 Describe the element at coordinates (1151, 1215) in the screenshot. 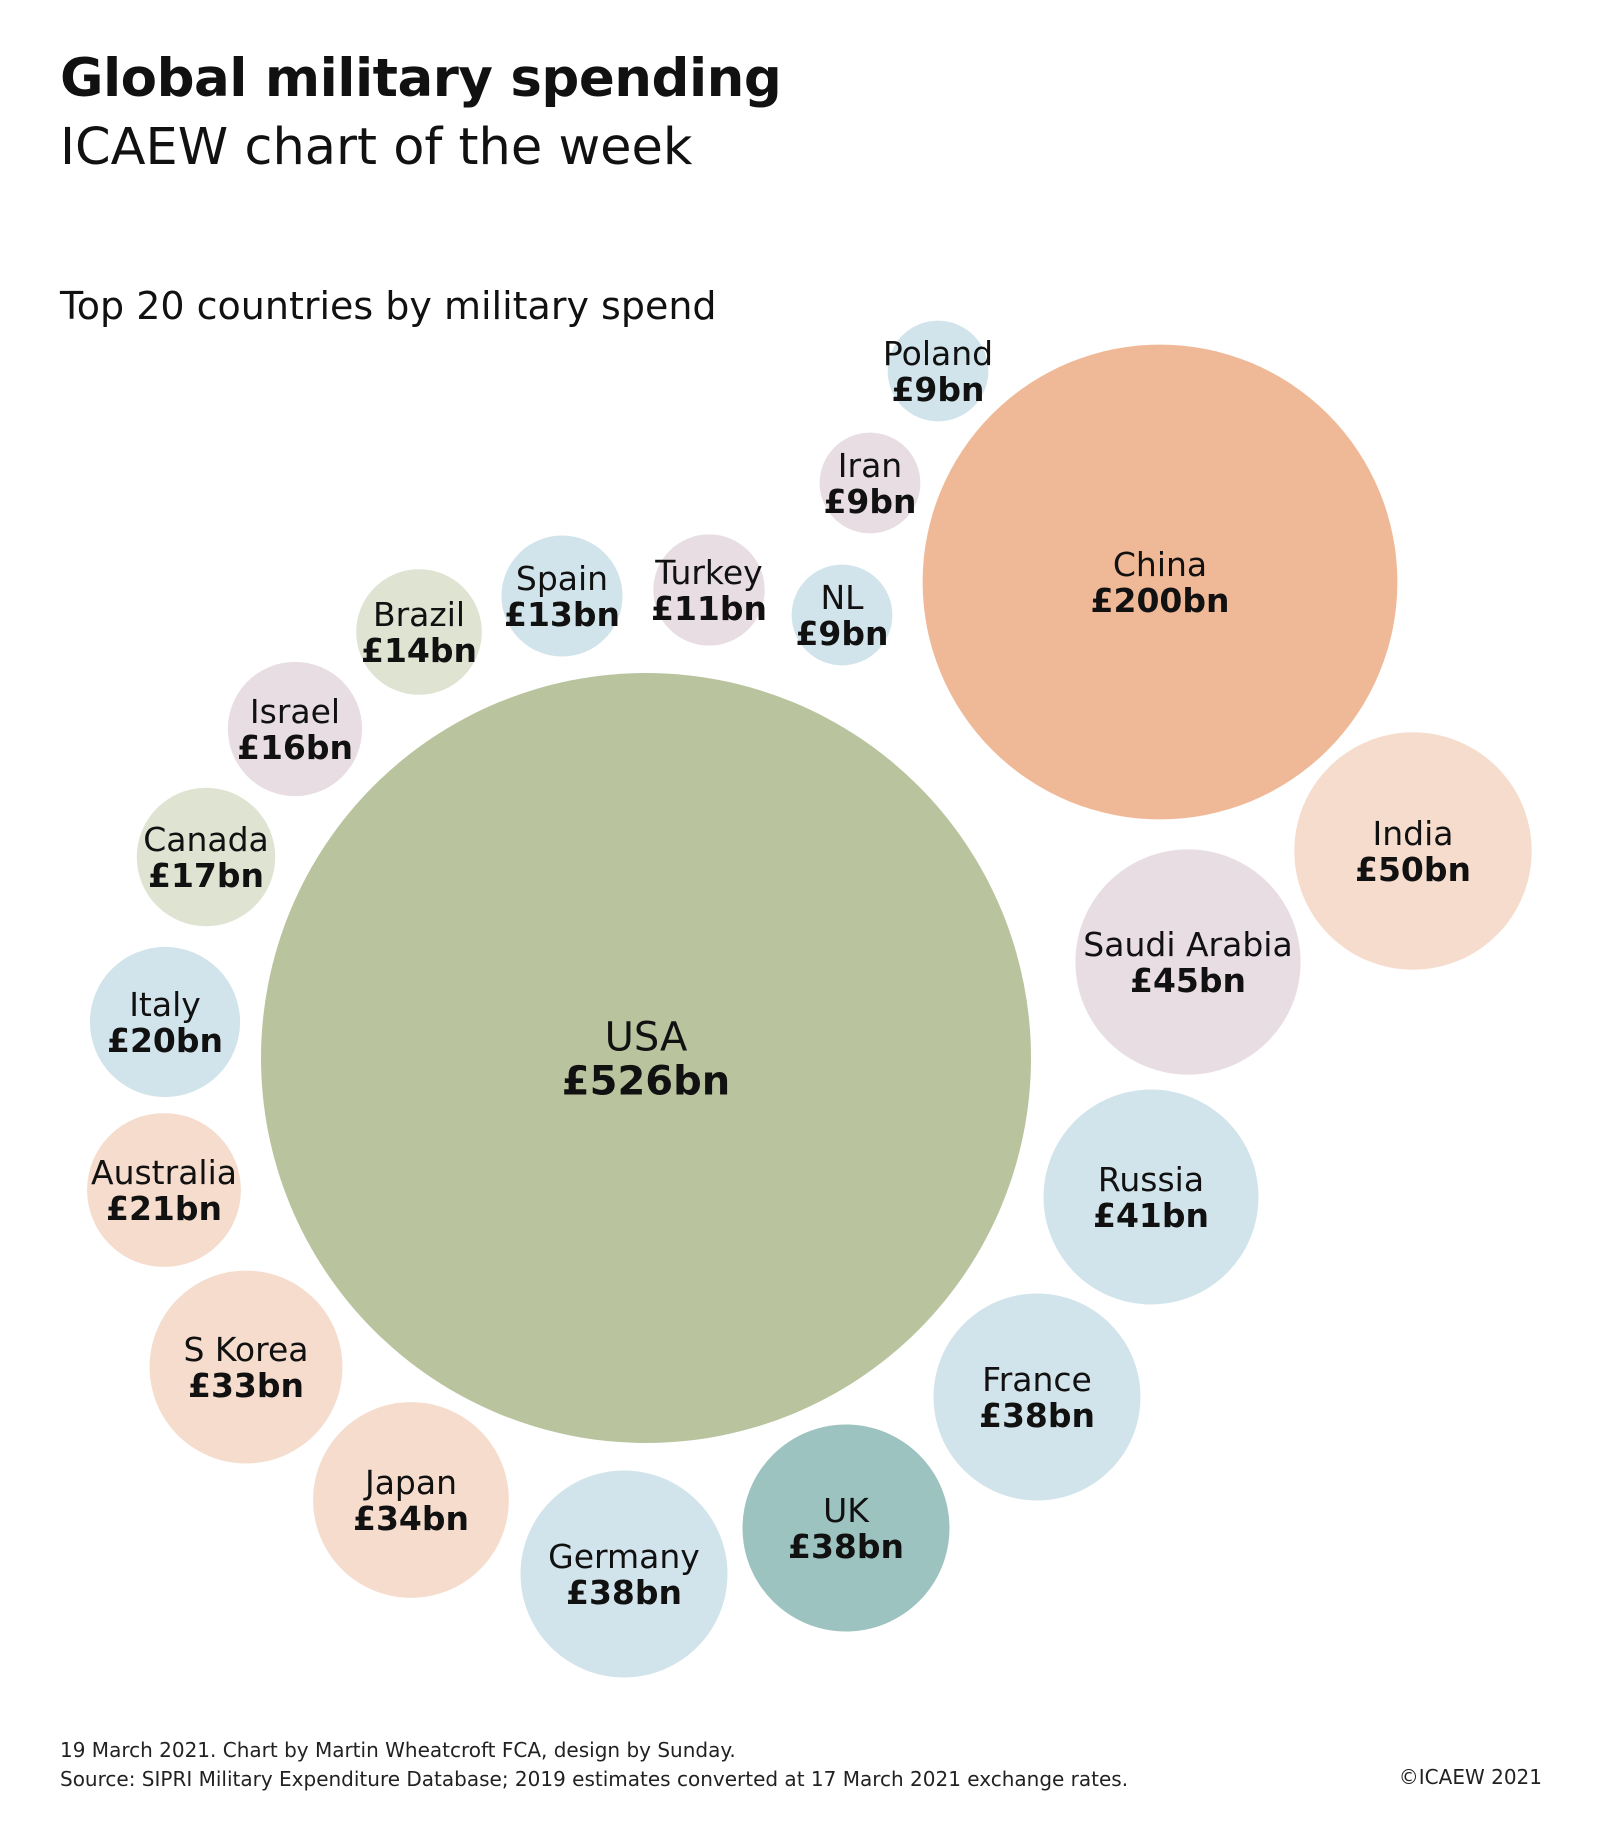

I see `bubble-value-russia: £41bn` at that location.